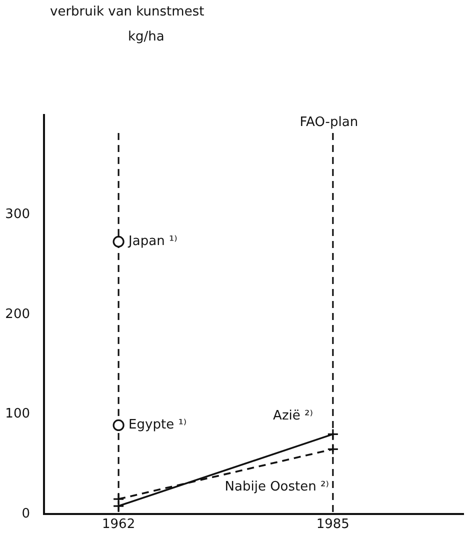 The width and height of the screenshot is (470, 542). I want to click on chart-title: verbruik van kunstmest, so click(127, 12).